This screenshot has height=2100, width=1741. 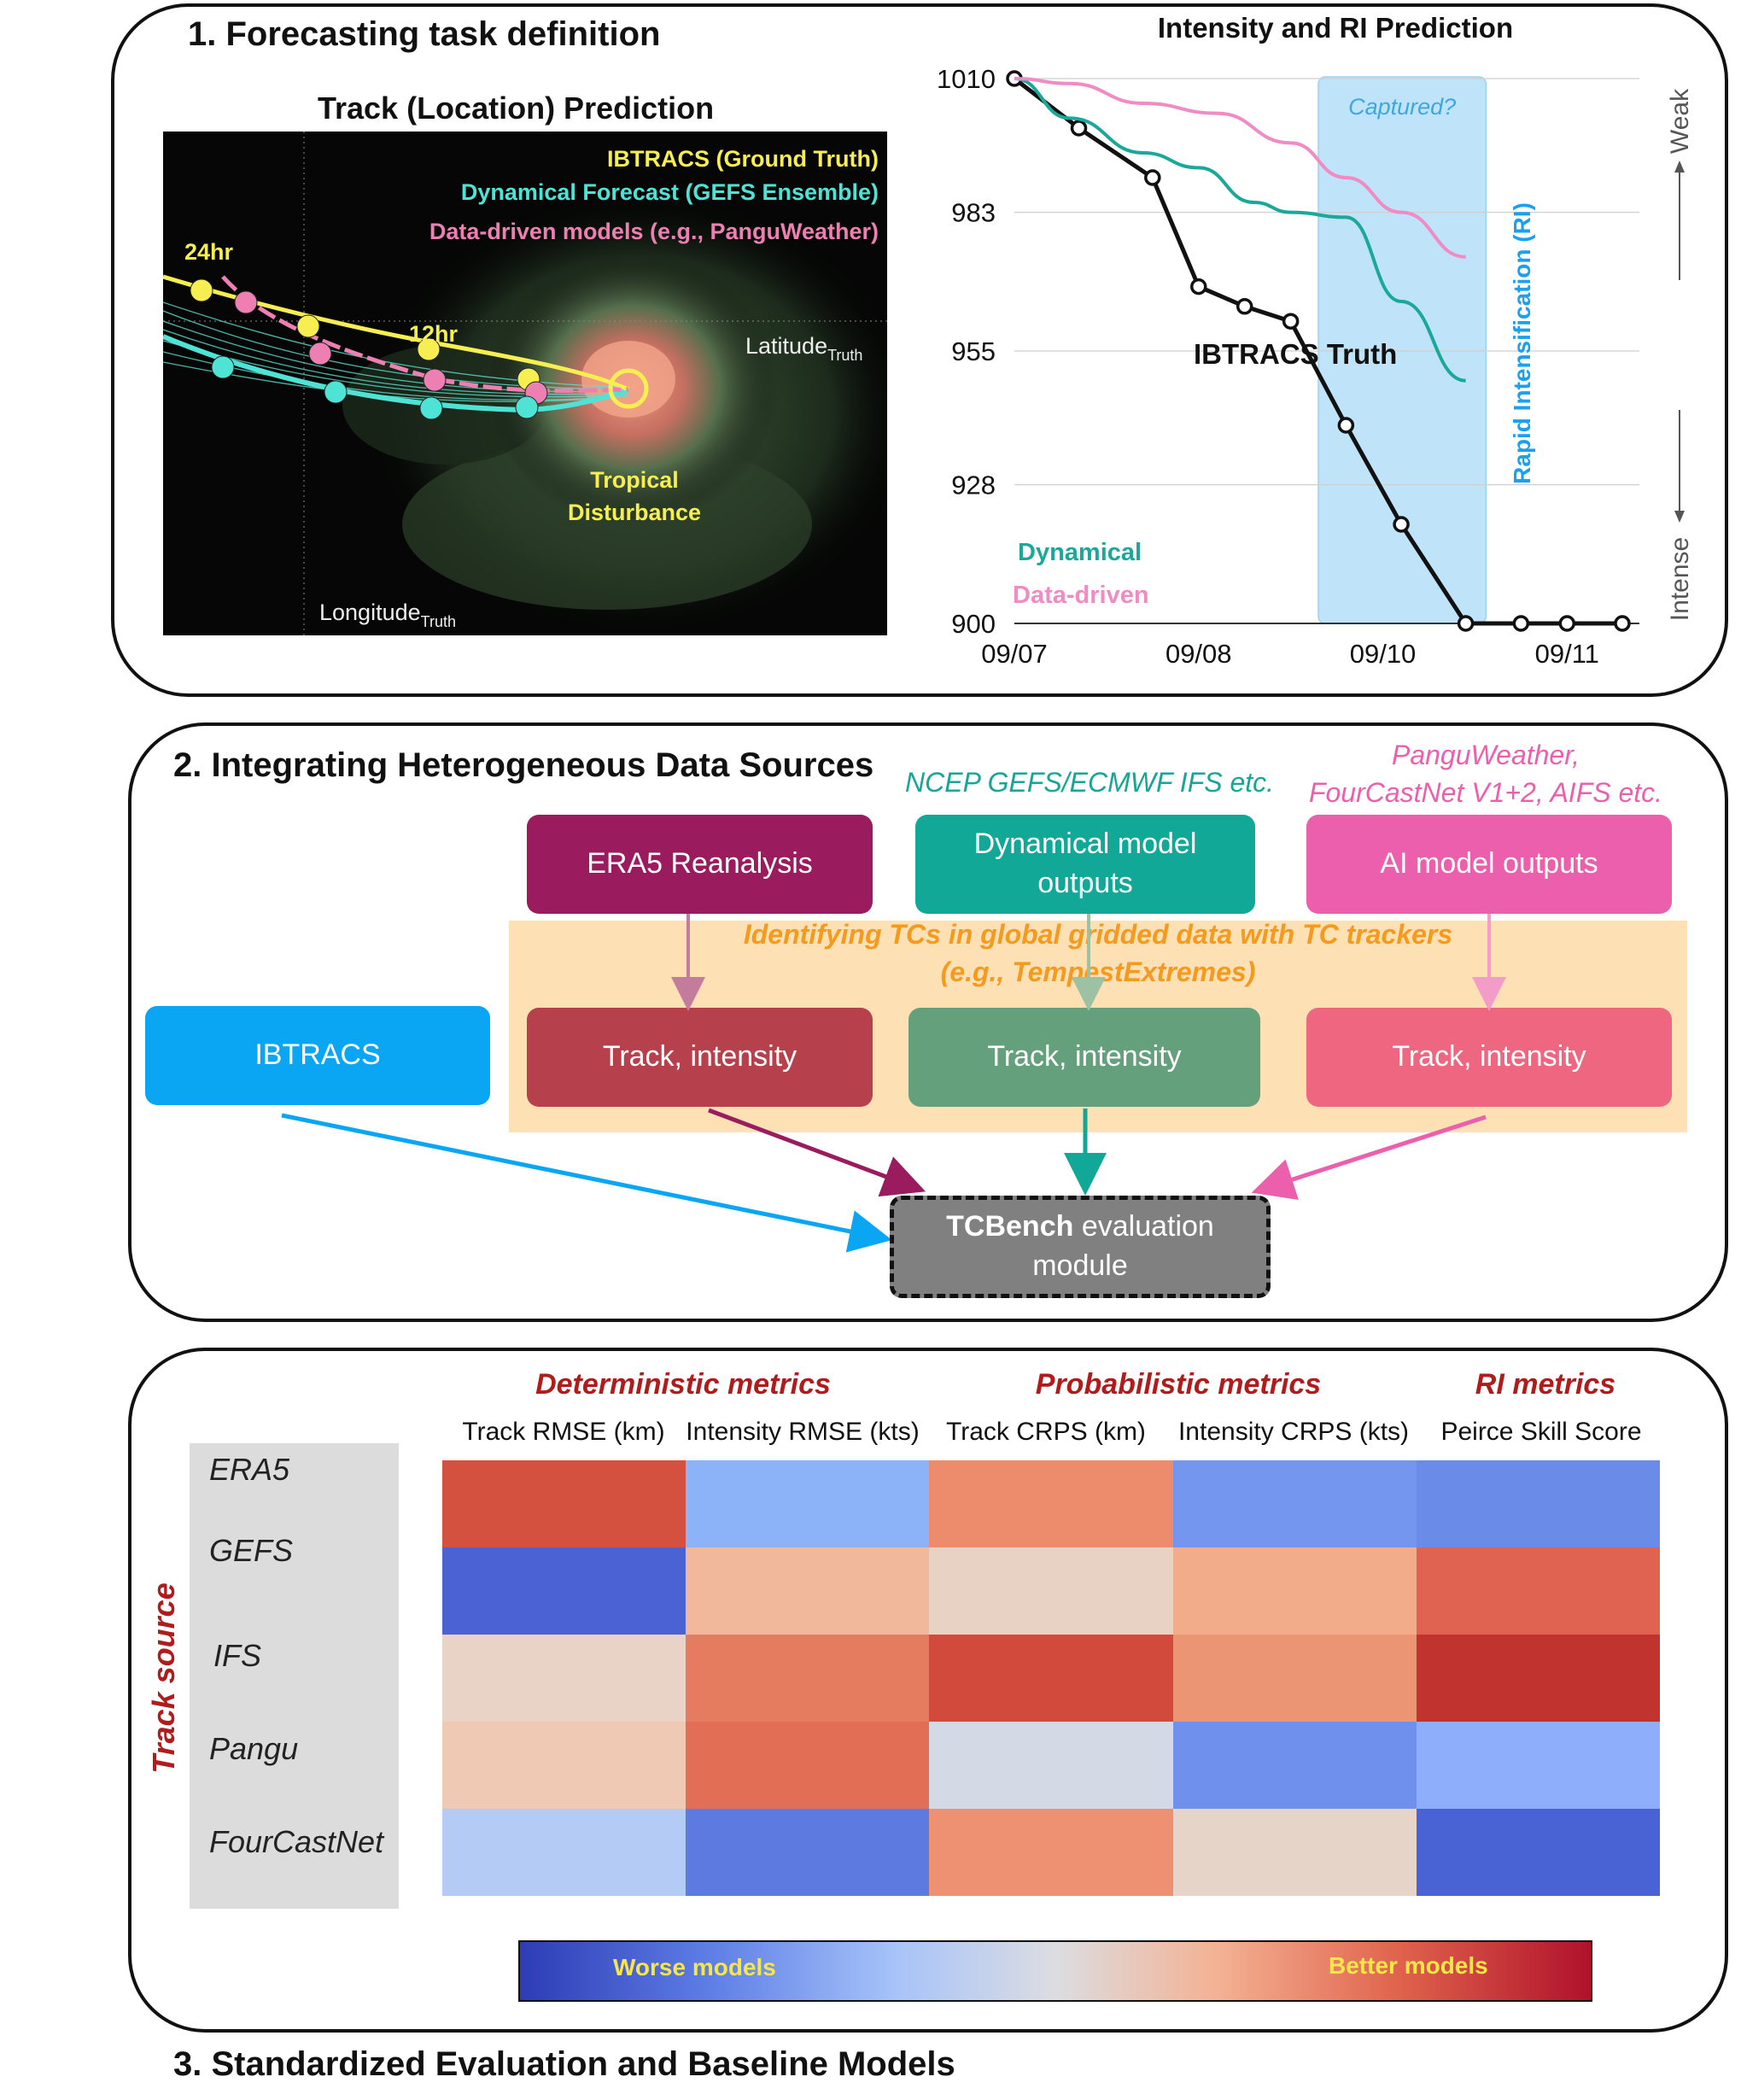 What do you see at coordinates (391, 347) in the screenshot?
I see `datadriven-markers` at bounding box center [391, 347].